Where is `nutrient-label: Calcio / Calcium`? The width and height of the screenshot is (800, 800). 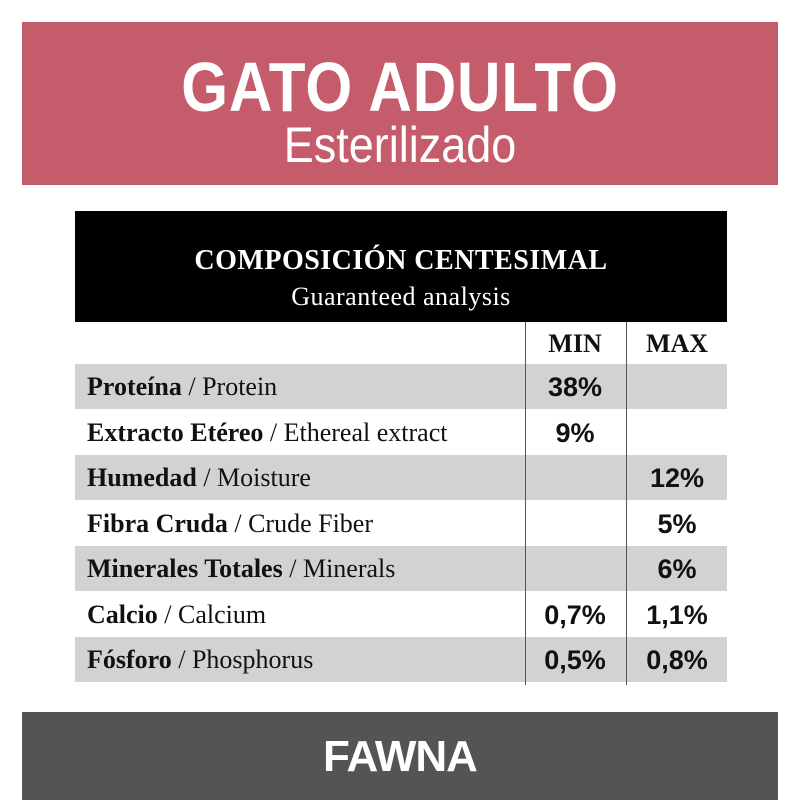 nutrient-label: Calcio / Calcium is located at coordinates (176, 615).